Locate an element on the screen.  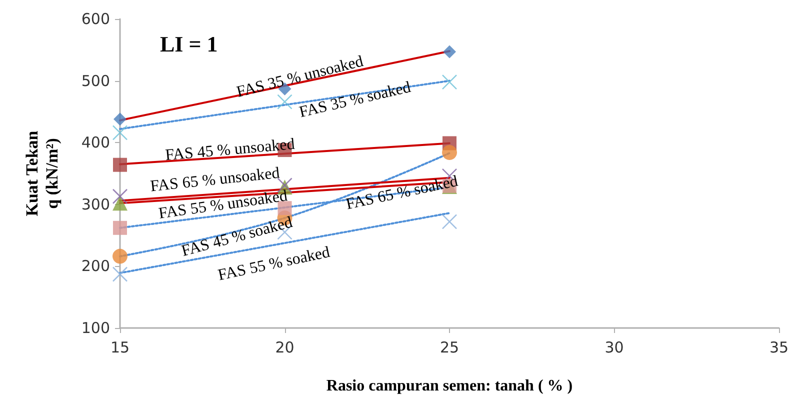
annotation: FAS 65 % soaked is located at coordinates (402, 193).